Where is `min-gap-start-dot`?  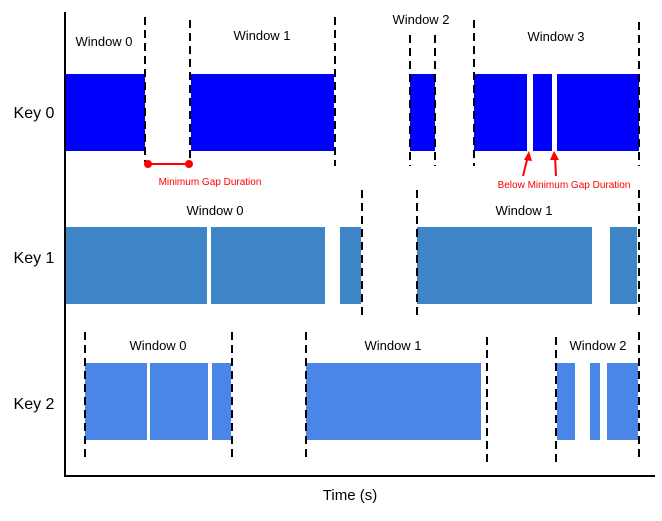 min-gap-start-dot is located at coordinates (148, 164).